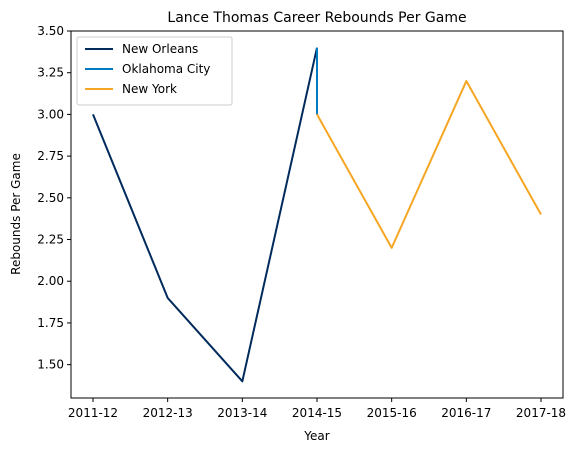 This screenshot has height=453, width=582. What do you see at coordinates (168, 413) in the screenshot?
I see `x-tick-label: 2012-13` at bounding box center [168, 413].